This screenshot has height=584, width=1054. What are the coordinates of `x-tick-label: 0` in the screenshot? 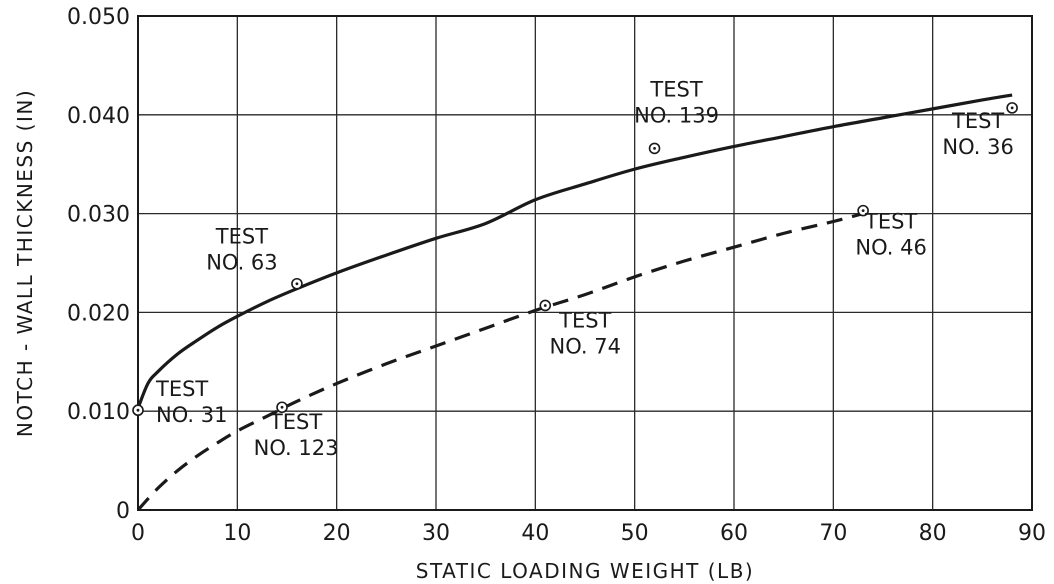 It's located at (138, 533).